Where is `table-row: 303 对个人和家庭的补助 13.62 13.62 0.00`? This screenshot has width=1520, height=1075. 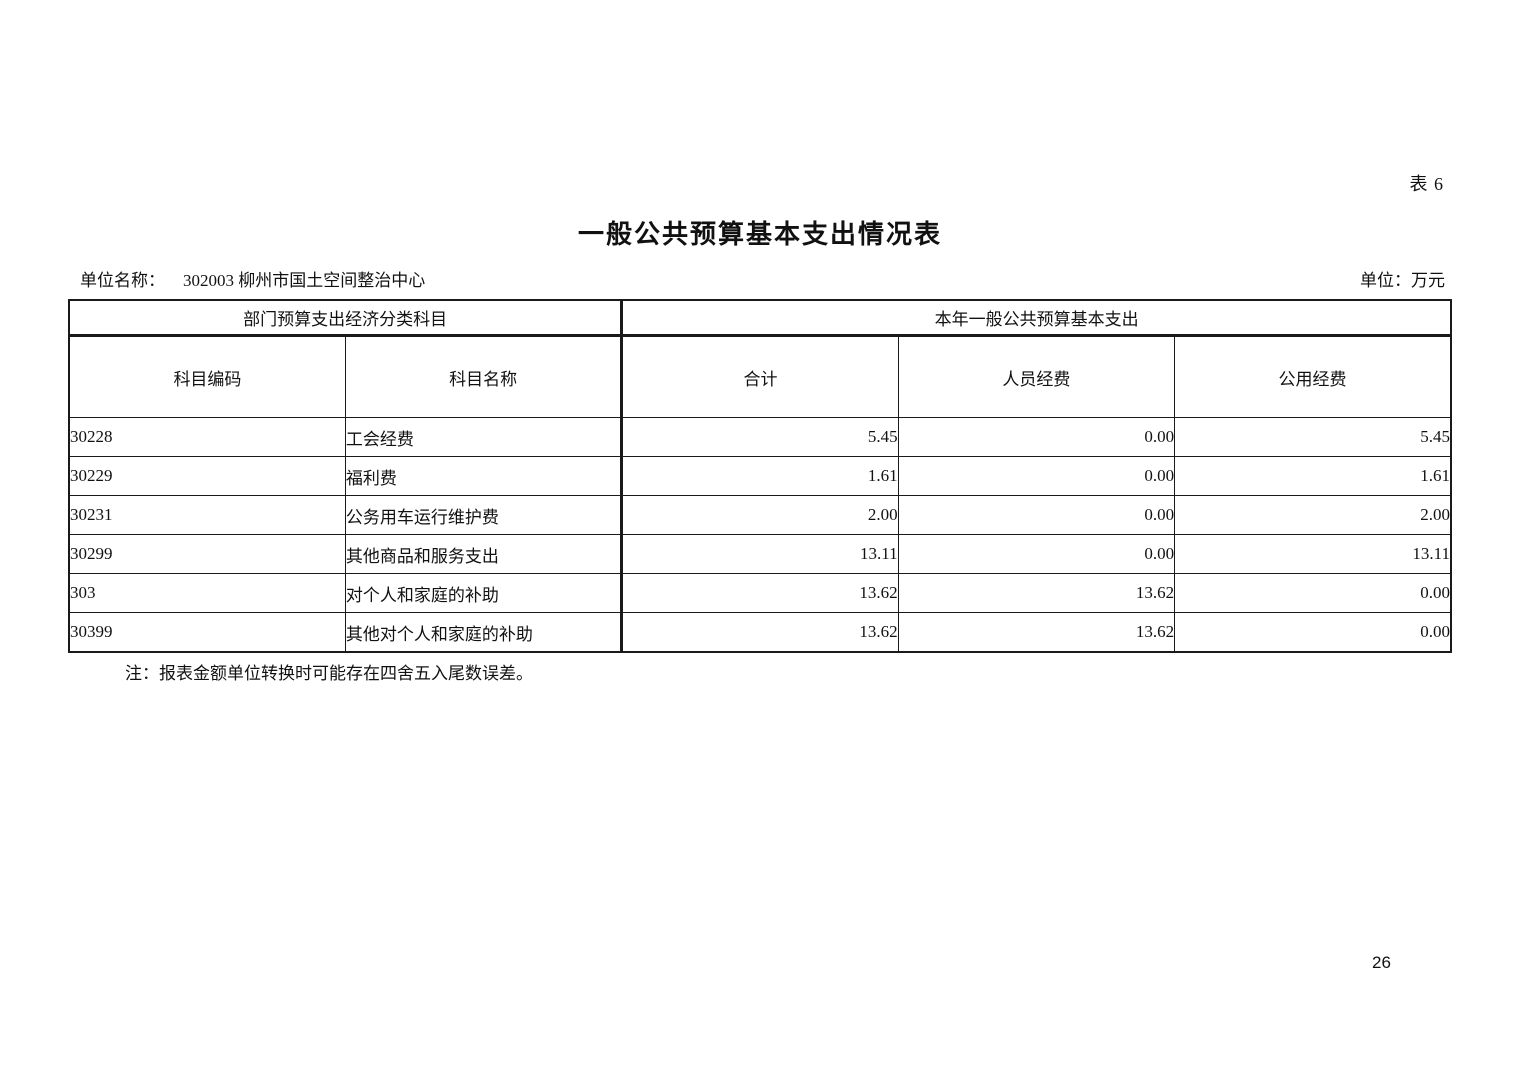
table-row: 303 对个人和家庭的补助 13.62 13.62 0.00 is located at coordinates (760, 593).